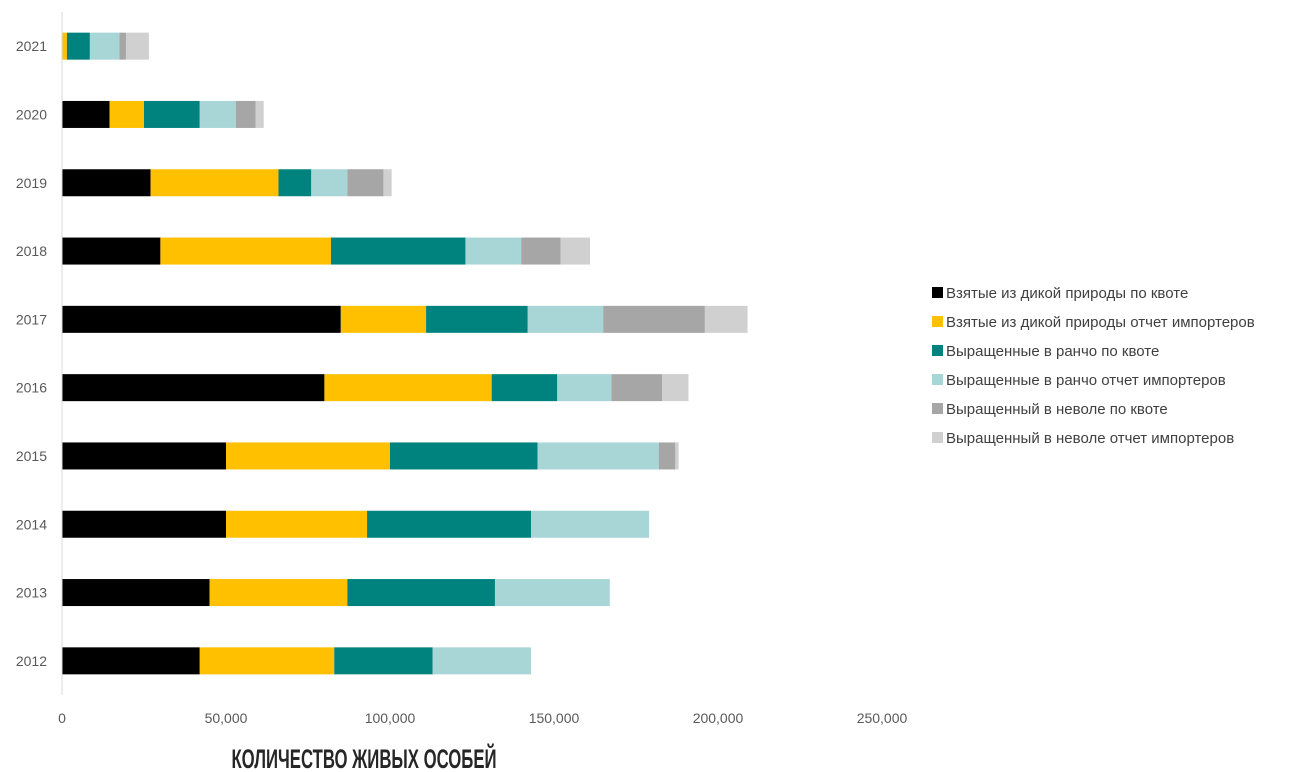  Describe the element at coordinates (554, 718) in the screenshot. I see `x-tick-label: 150,000` at that location.